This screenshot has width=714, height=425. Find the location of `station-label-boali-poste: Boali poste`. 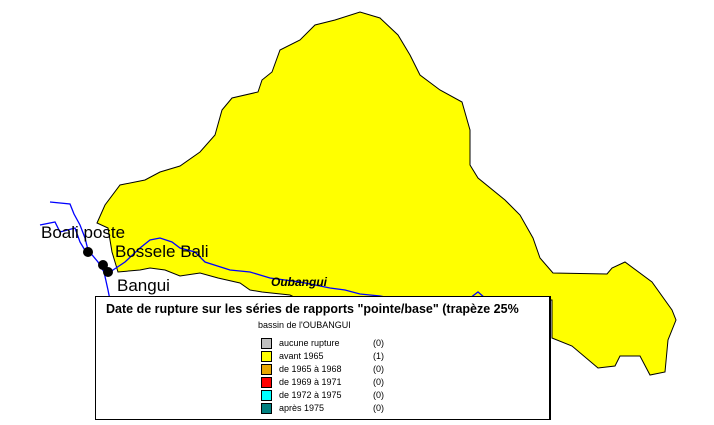

station-label-boali-poste: Boali poste is located at coordinates (83, 232).